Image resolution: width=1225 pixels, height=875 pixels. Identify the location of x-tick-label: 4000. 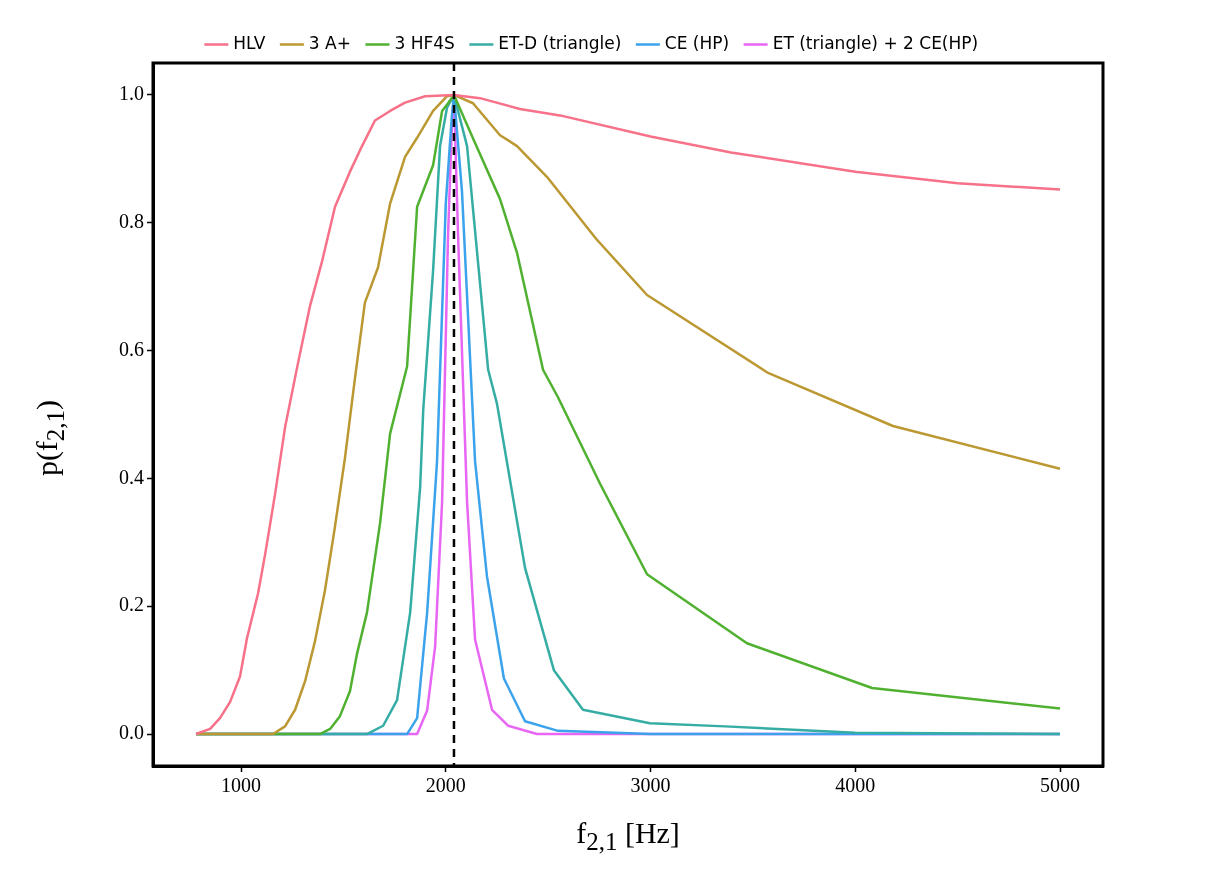
(855, 785).